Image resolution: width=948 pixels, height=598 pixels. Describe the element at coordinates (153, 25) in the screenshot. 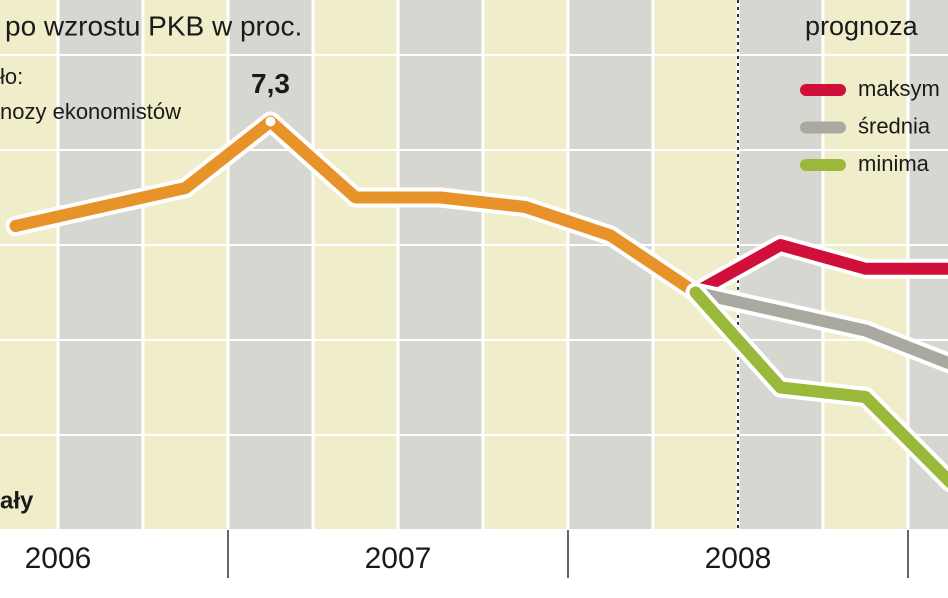

I see `chart-title: po wzrostu PKB w proc.` at that location.